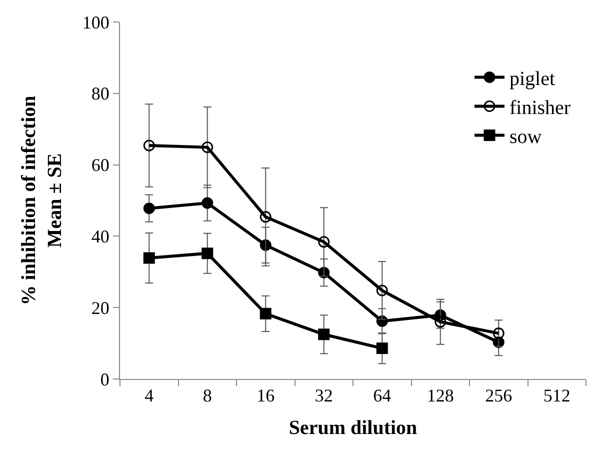 The image size is (606, 454). What do you see at coordinates (105, 379) in the screenshot?
I see `y-tick-label: 0` at bounding box center [105, 379].